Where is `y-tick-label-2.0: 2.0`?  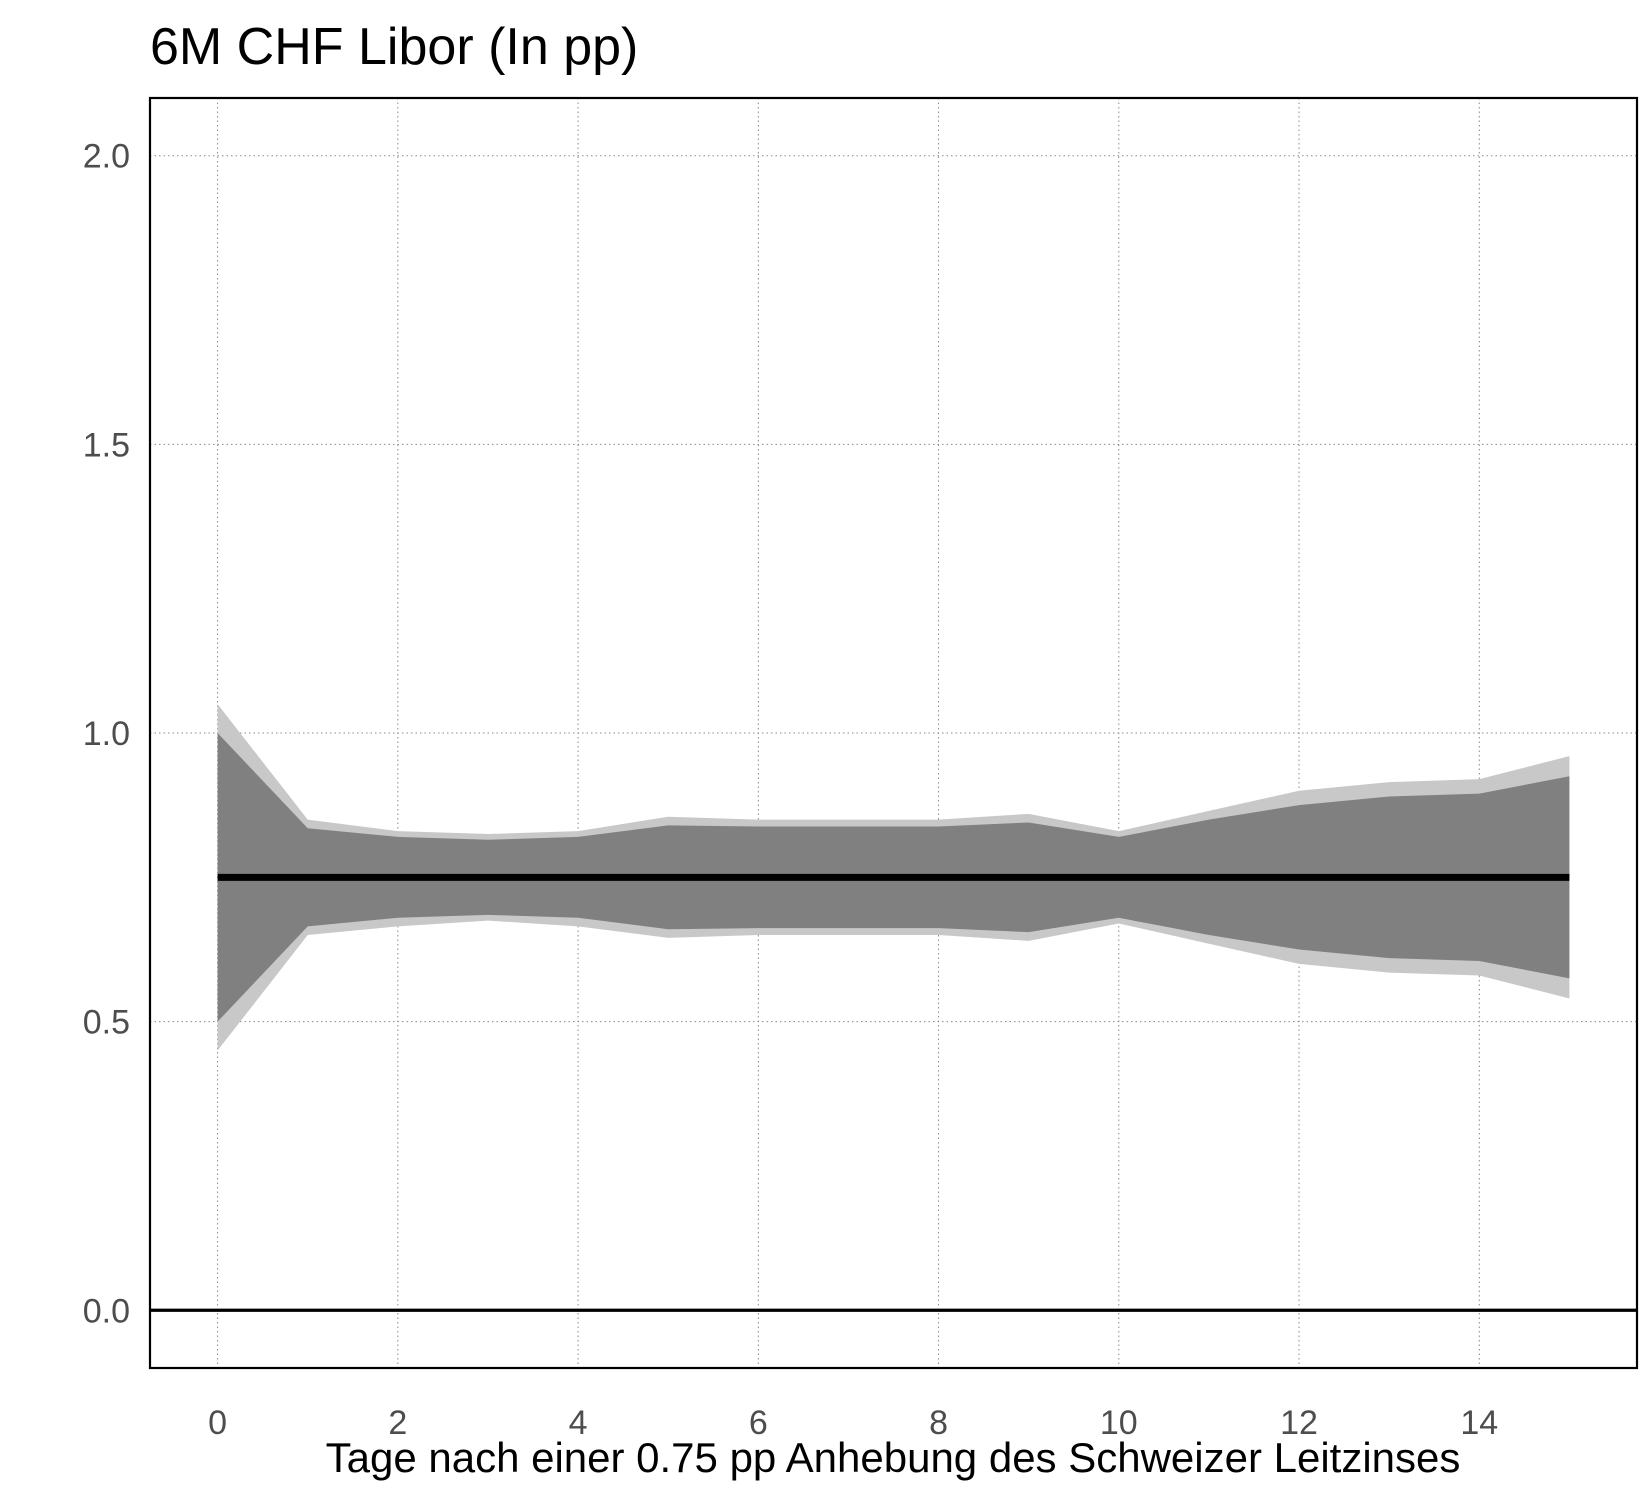
y-tick-label-2.0: 2.0 is located at coordinates (106, 157).